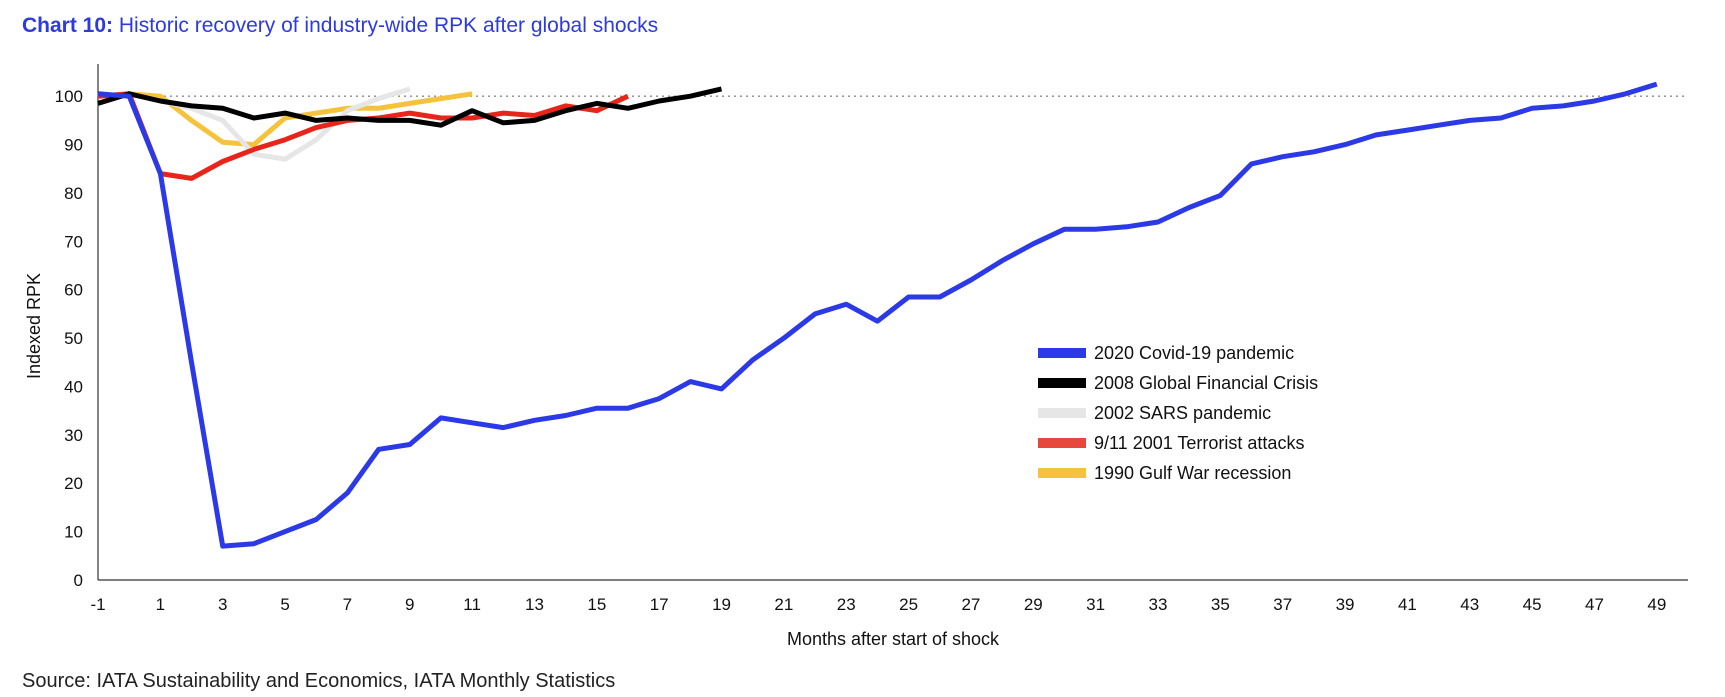 The height and width of the screenshot is (697, 1725). I want to click on x-tick-label: 19, so click(721, 604).